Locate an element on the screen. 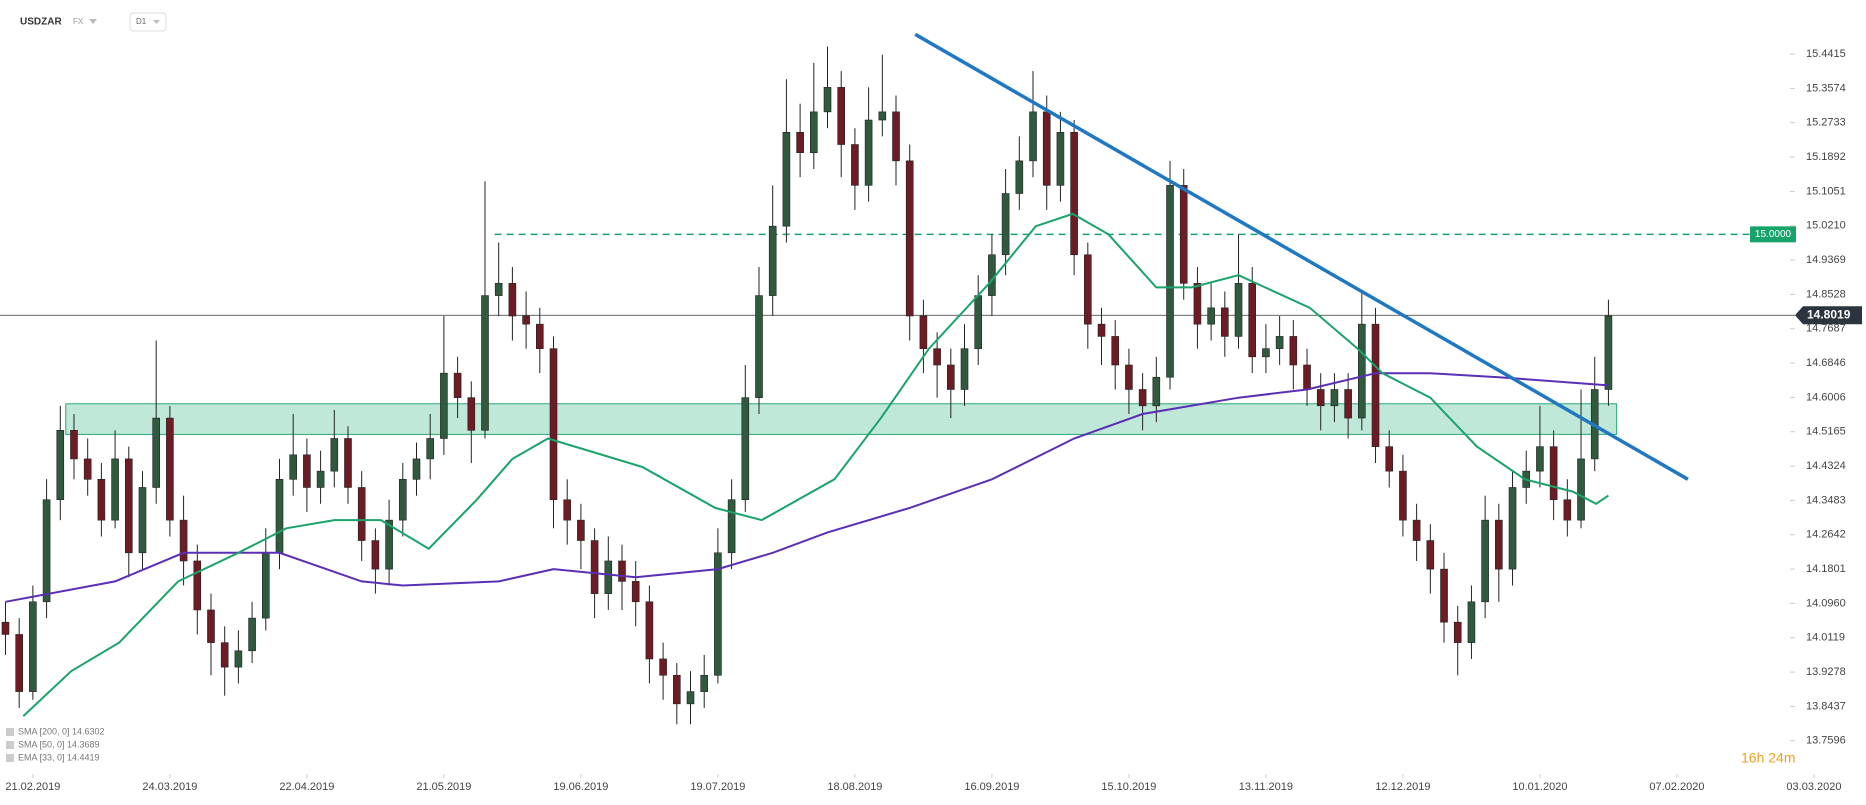  x-tick-label: 22.04.2019 is located at coordinates (306, 787).